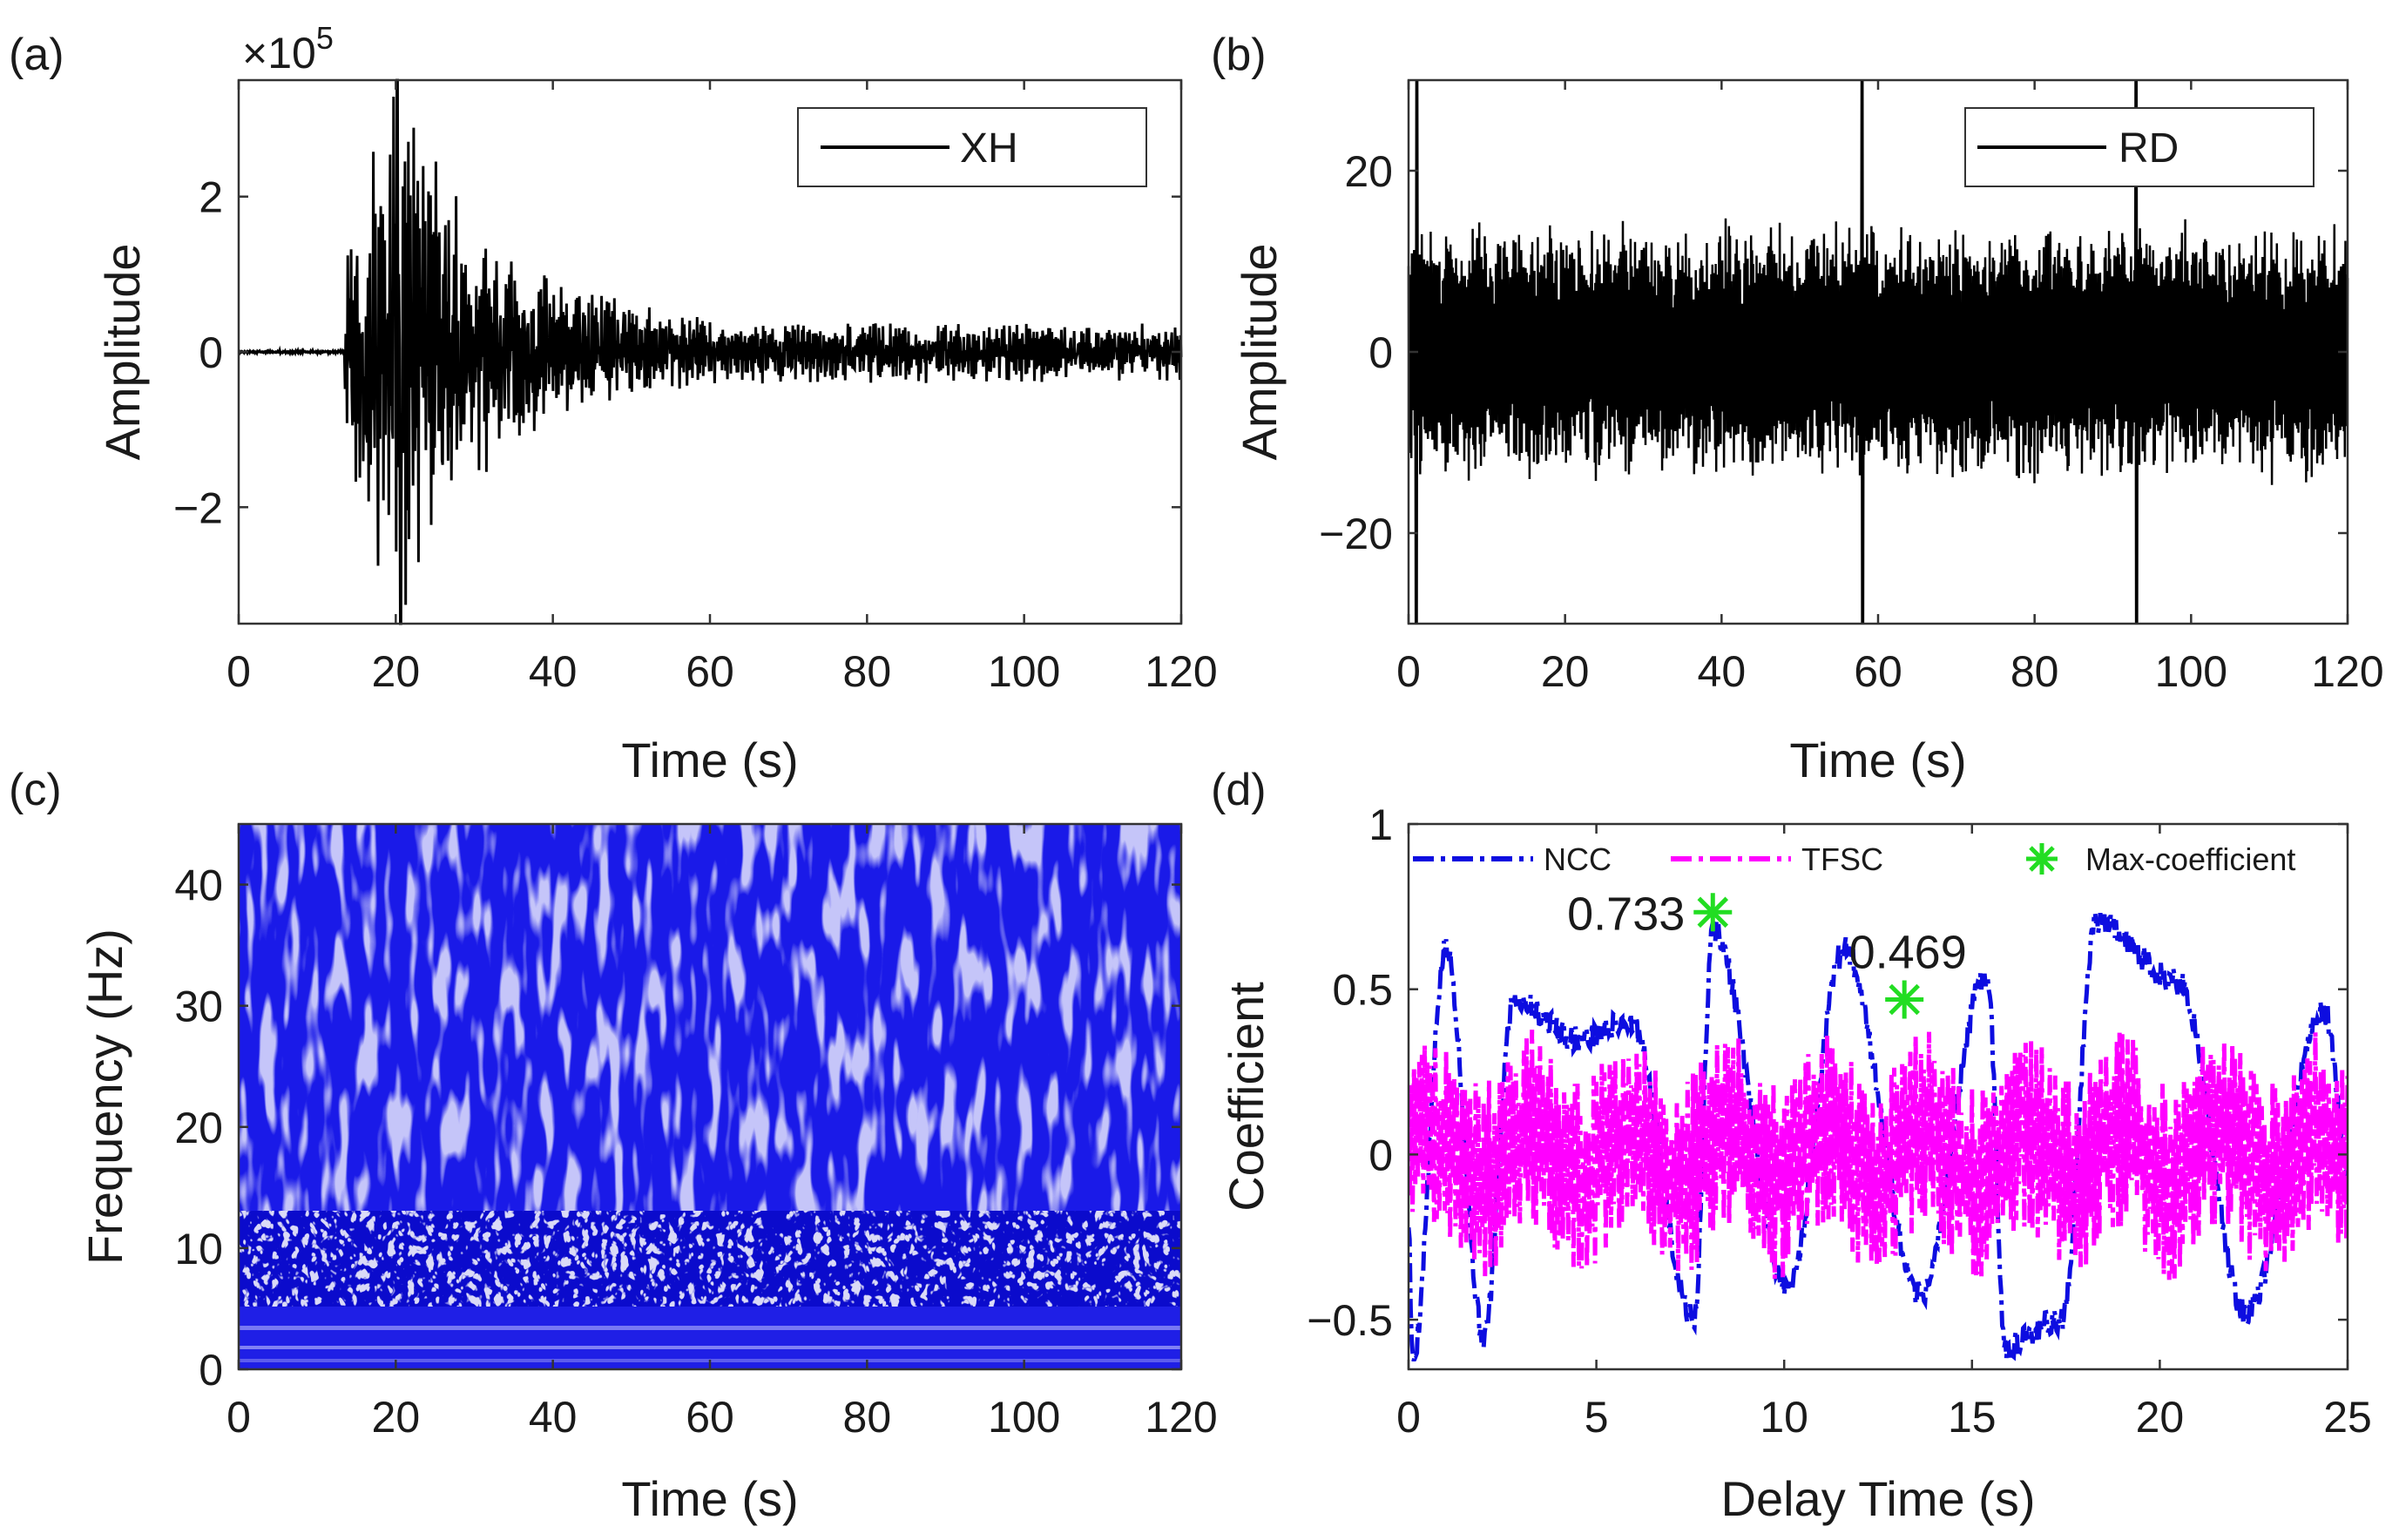  Describe the element at coordinates (211, 197) in the screenshot. I see `y-tick-label: 2` at that location.